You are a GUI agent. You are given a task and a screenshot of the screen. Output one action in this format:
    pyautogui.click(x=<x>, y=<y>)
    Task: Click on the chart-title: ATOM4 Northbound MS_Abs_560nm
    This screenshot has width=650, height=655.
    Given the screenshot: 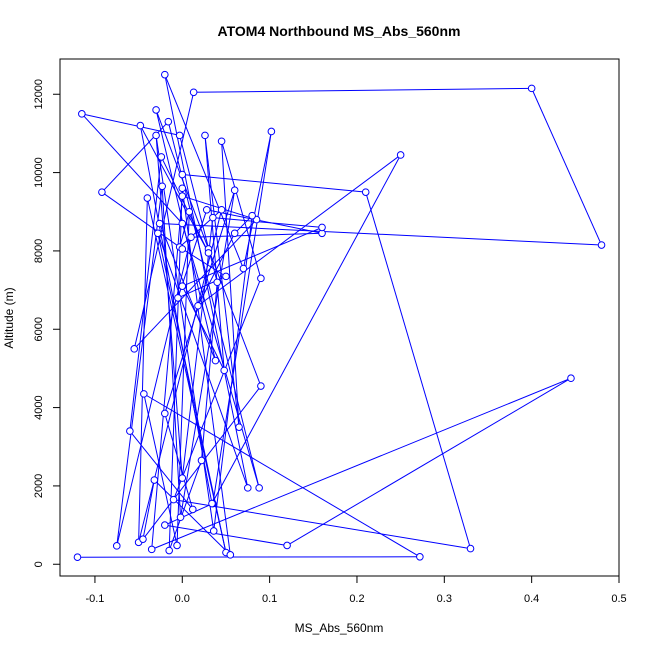 What is the action you would take?
    pyautogui.click(x=339, y=31)
    